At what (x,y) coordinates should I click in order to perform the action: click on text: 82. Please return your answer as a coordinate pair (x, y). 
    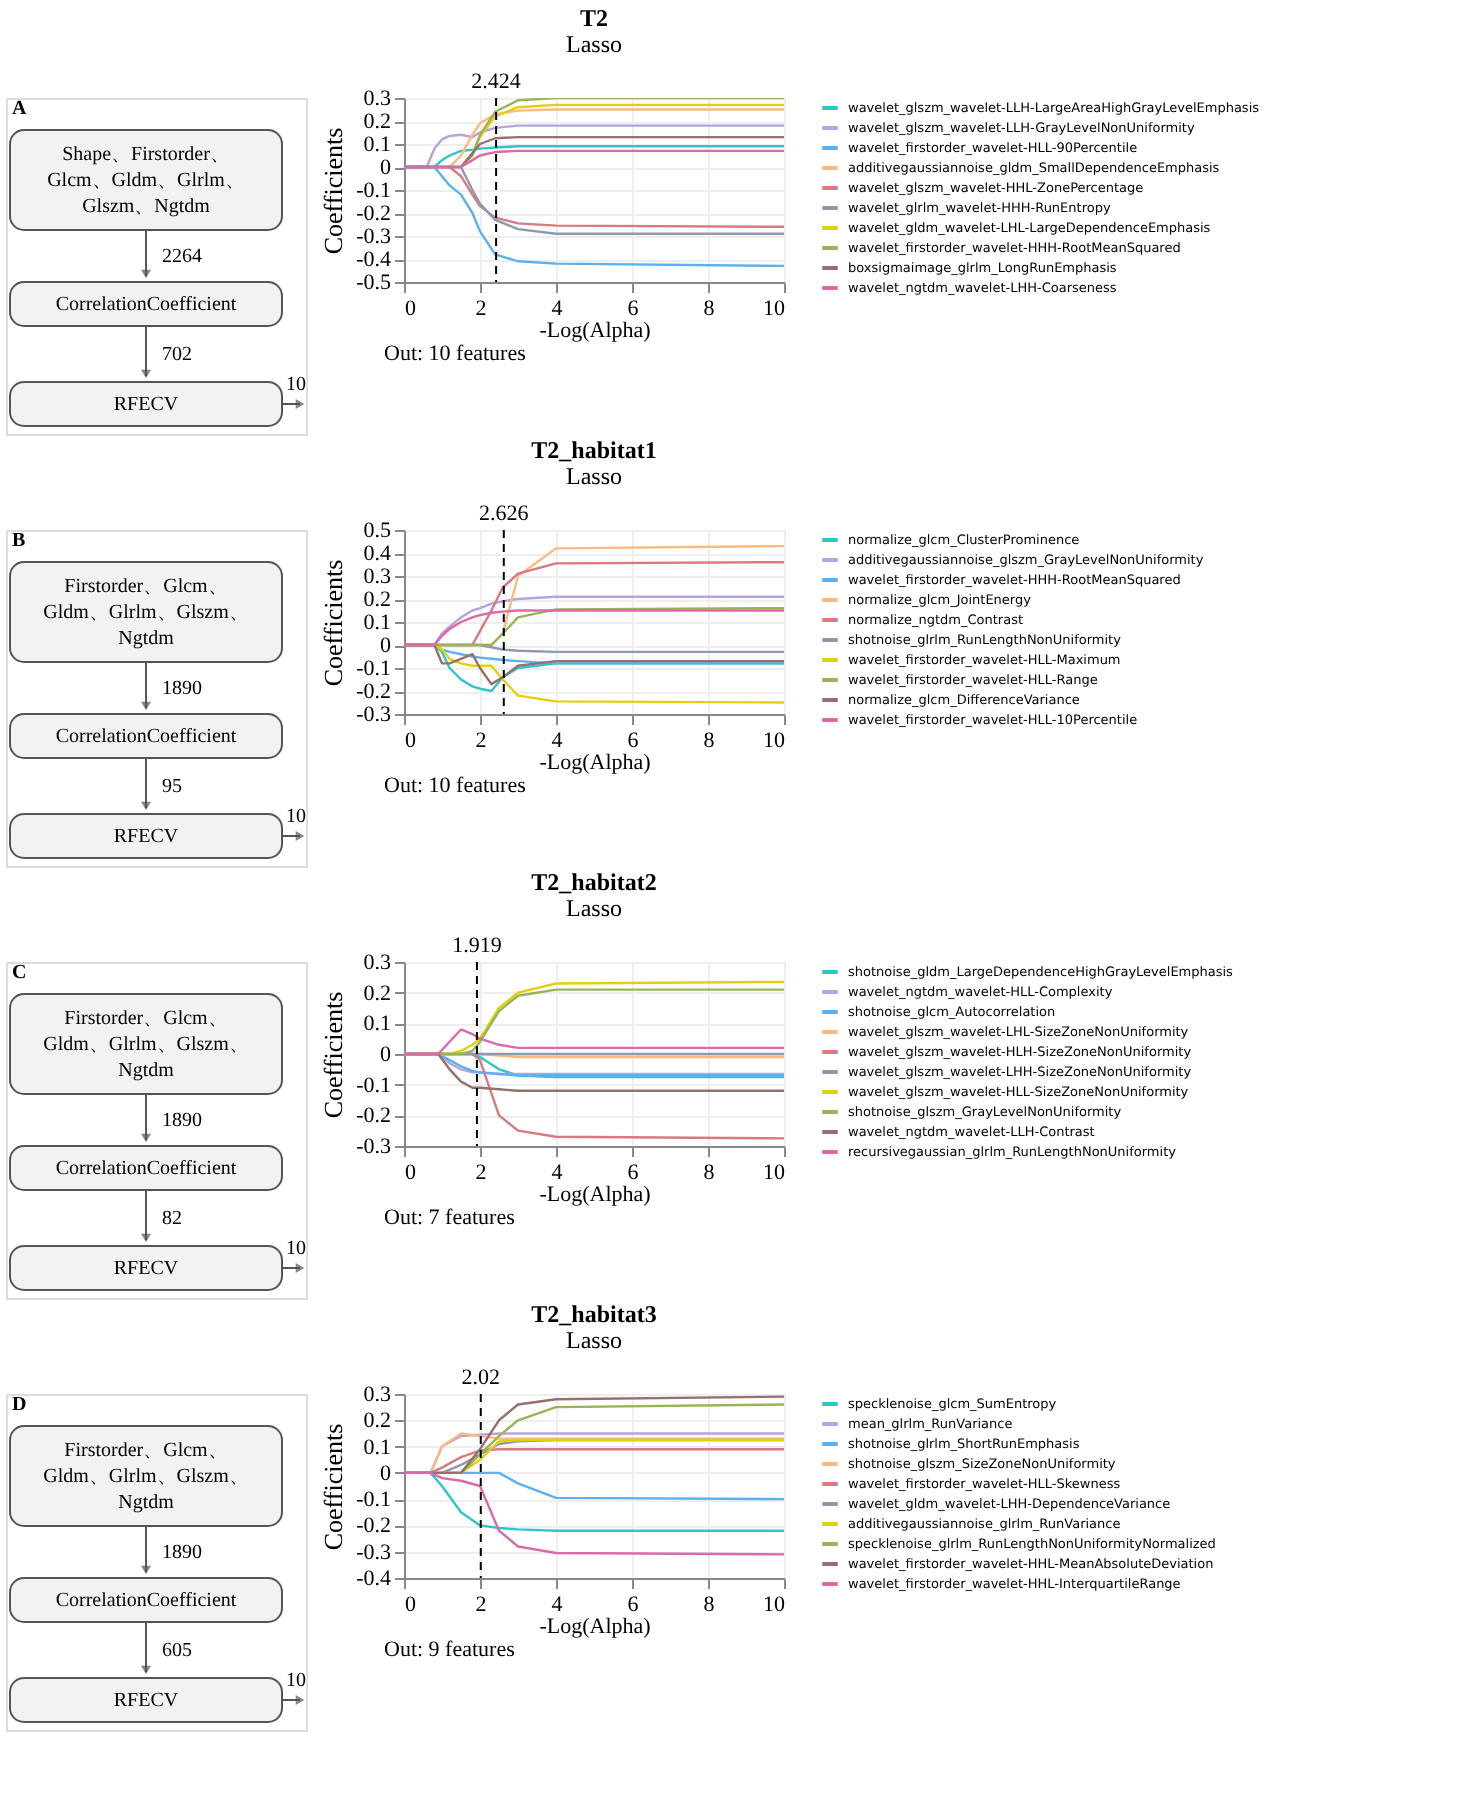
    Looking at the image, I should click on (172, 1219).